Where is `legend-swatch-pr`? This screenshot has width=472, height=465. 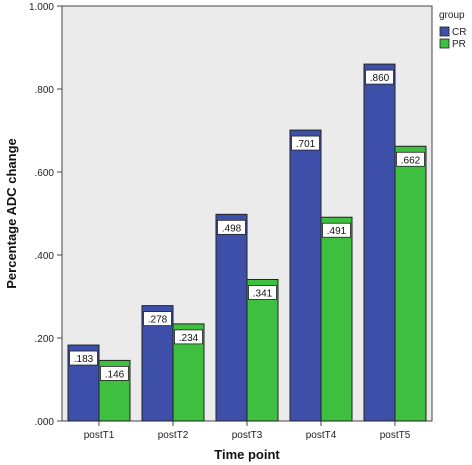 legend-swatch-pr is located at coordinates (444, 43).